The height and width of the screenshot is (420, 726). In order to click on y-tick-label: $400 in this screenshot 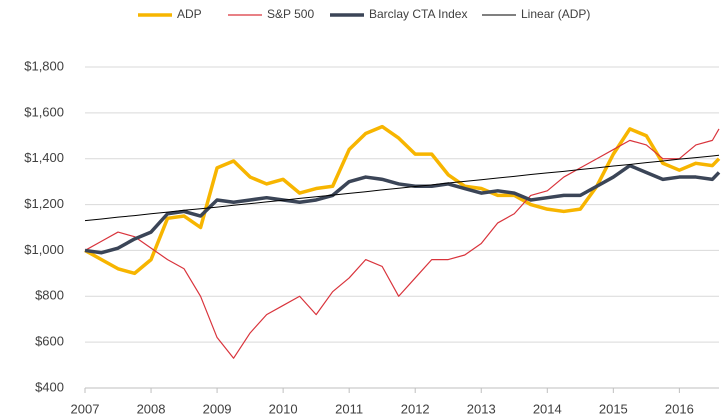, I will do `click(49, 386)`.